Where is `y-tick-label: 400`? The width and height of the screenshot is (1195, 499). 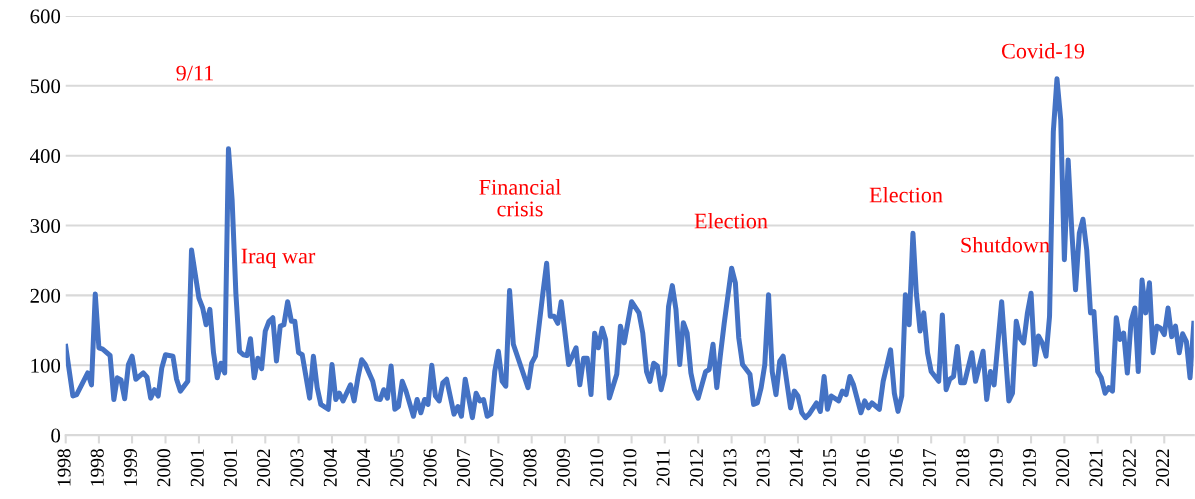 y-tick-label: 400 is located at coordinates (45, 156).